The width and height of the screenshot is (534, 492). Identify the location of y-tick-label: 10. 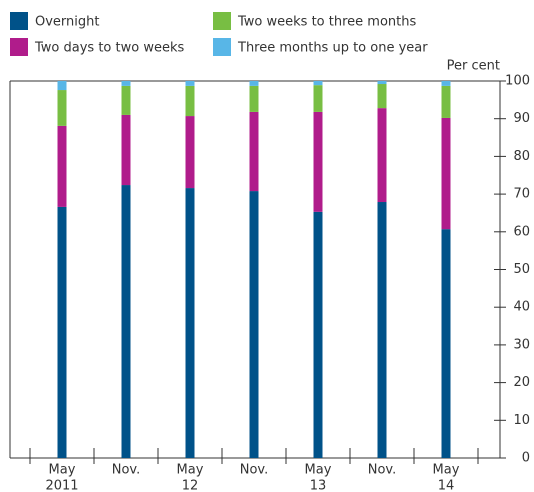
(521, 420).